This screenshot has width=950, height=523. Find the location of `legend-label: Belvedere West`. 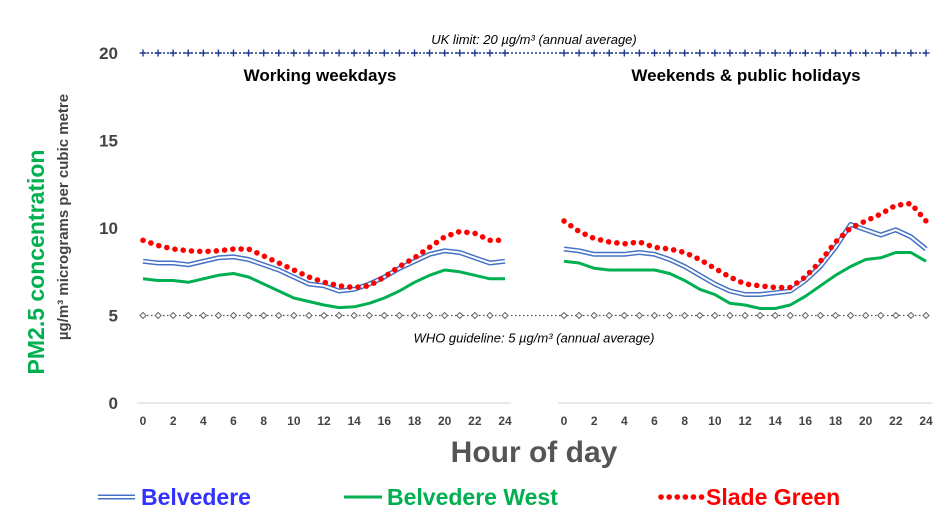

legend-label: Belvedere West is located at coordinates (472, 497).